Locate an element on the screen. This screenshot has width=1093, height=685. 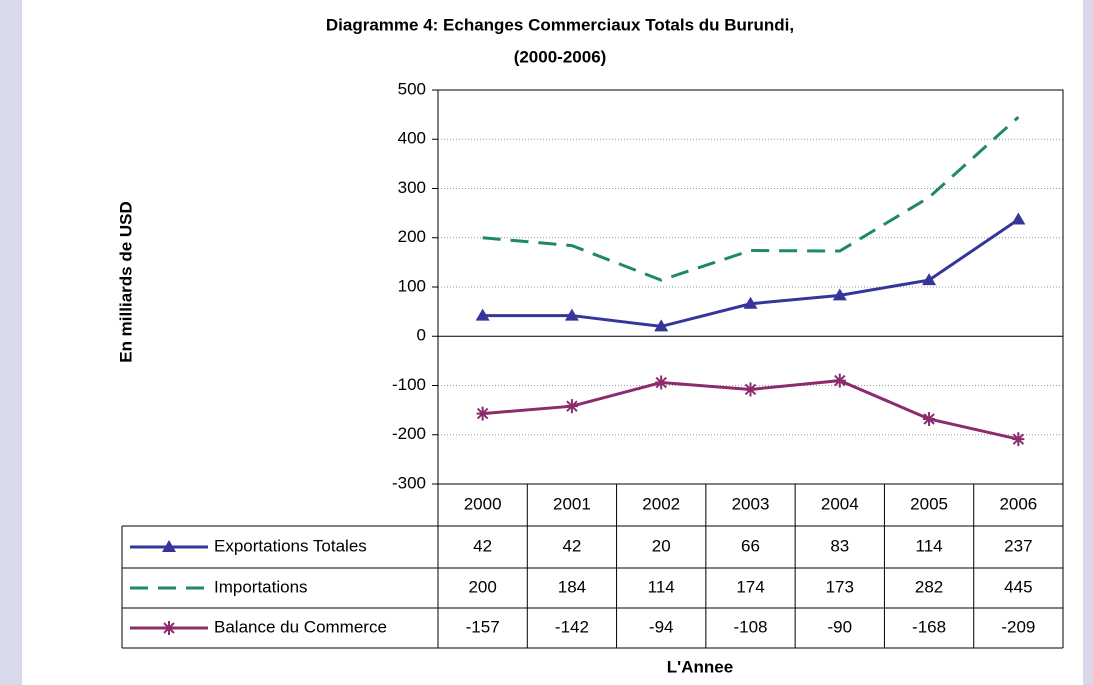
x-tick-label: 2004 is located at coordinates (840, 503).